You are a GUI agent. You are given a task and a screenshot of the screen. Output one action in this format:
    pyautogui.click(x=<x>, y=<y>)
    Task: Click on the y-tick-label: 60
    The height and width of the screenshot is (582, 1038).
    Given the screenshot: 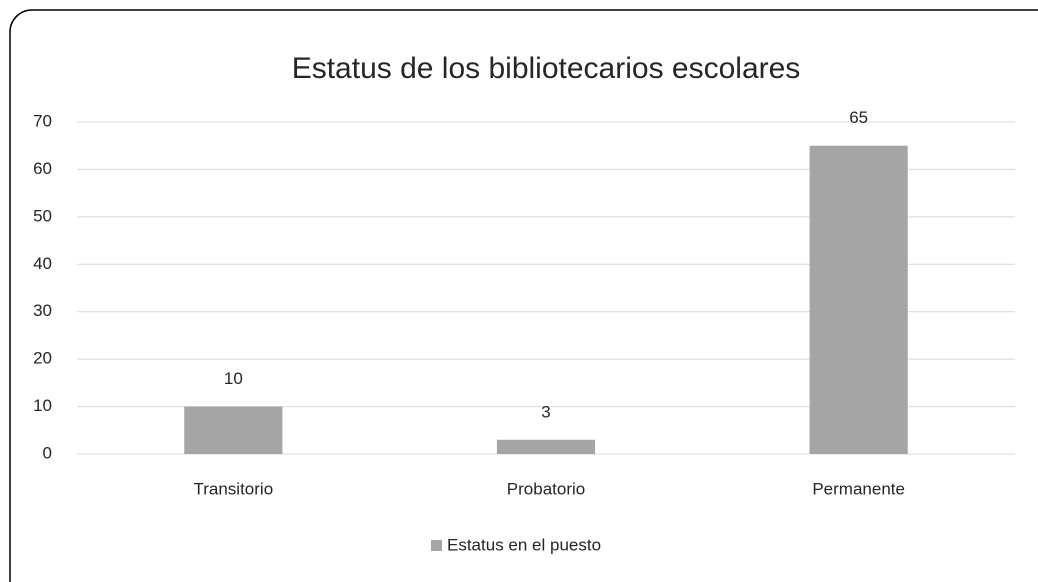 What is the action you would take?
    pyautogui.click(x=42, y=168)
    